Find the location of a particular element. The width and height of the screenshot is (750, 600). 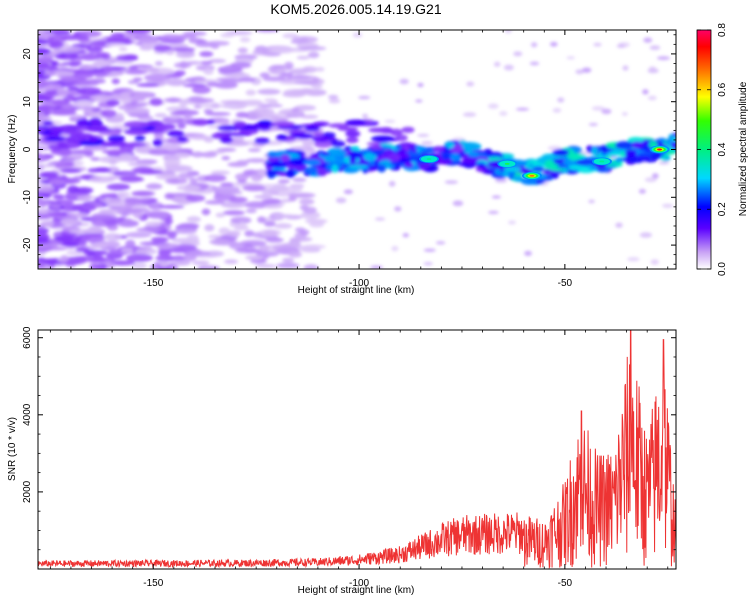

top-ytick-label: -20 is located at coordinates (27, 244).